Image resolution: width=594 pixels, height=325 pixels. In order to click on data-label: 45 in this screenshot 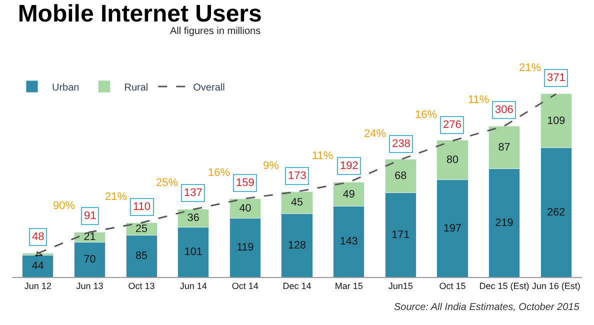, I will do `click(297, 202)`.